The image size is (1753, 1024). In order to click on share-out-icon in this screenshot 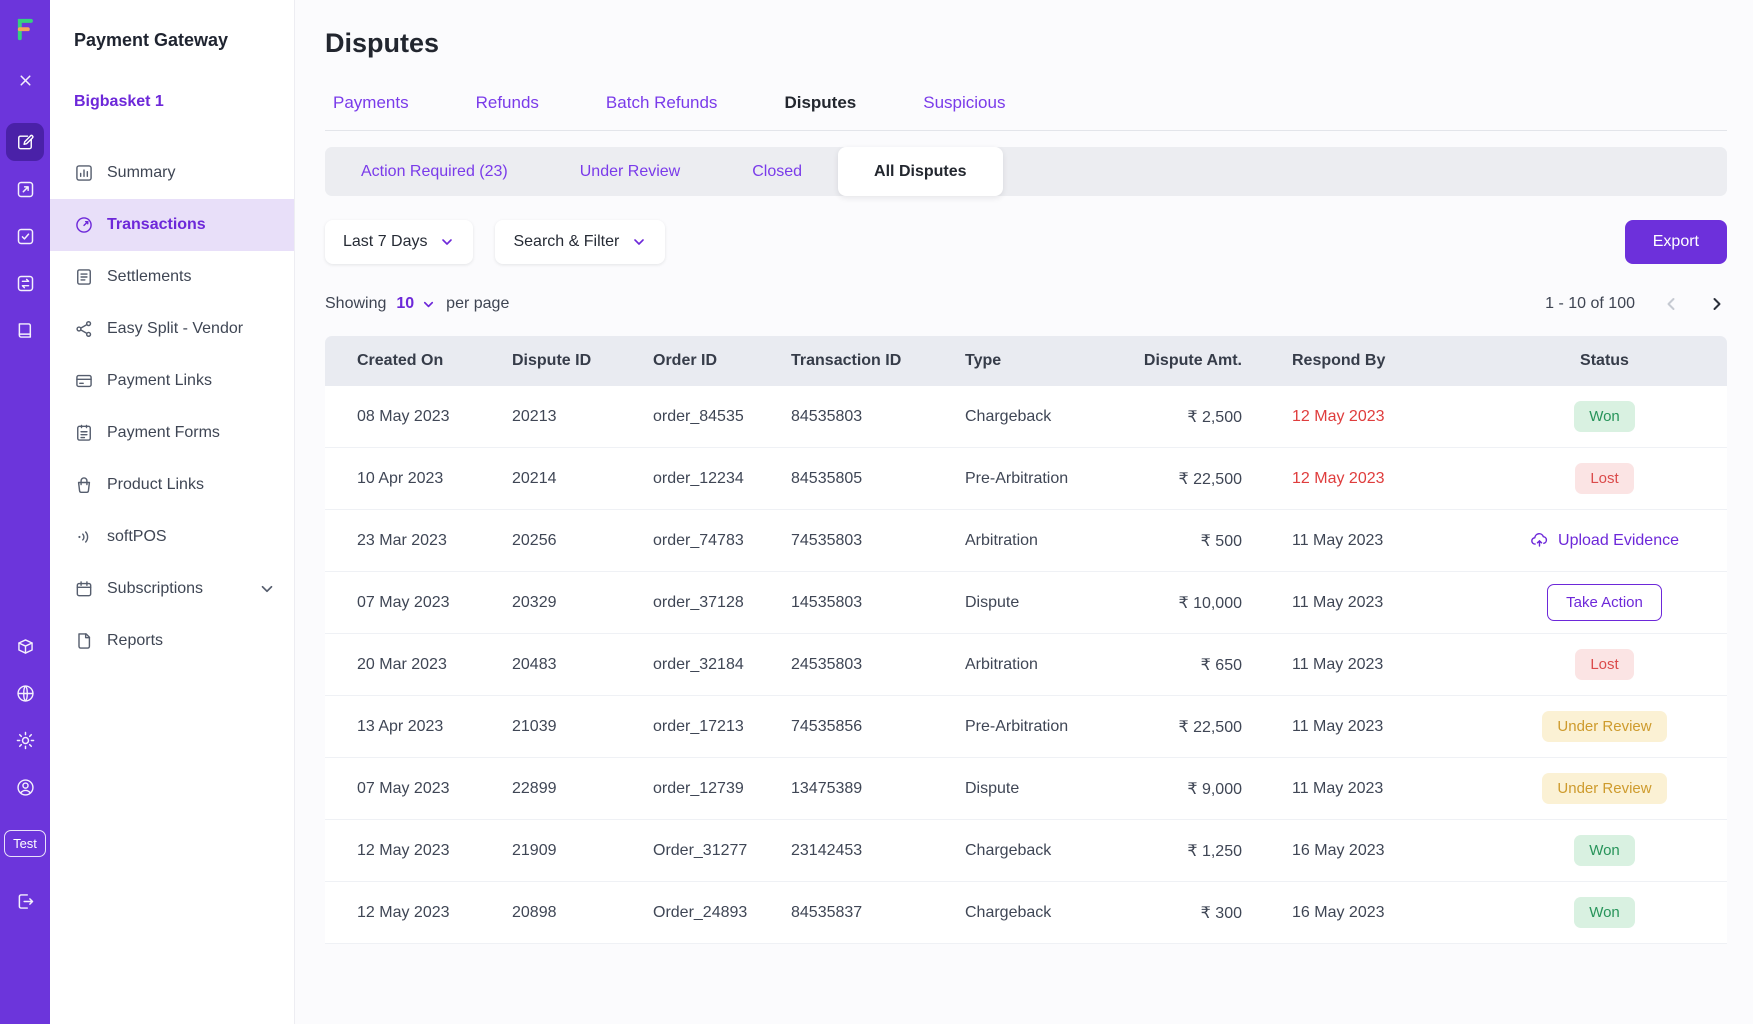, I will do `click(25, 189)`.